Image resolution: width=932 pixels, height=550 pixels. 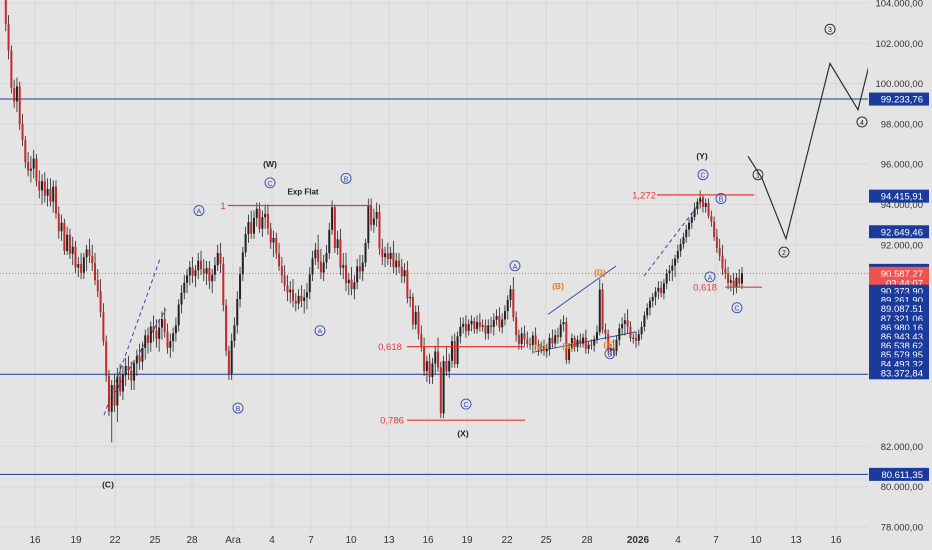 What do you see at coordinates (115, 540) in the screenshot?
I see `time-tick: 22` at bounding box center [115, 540].